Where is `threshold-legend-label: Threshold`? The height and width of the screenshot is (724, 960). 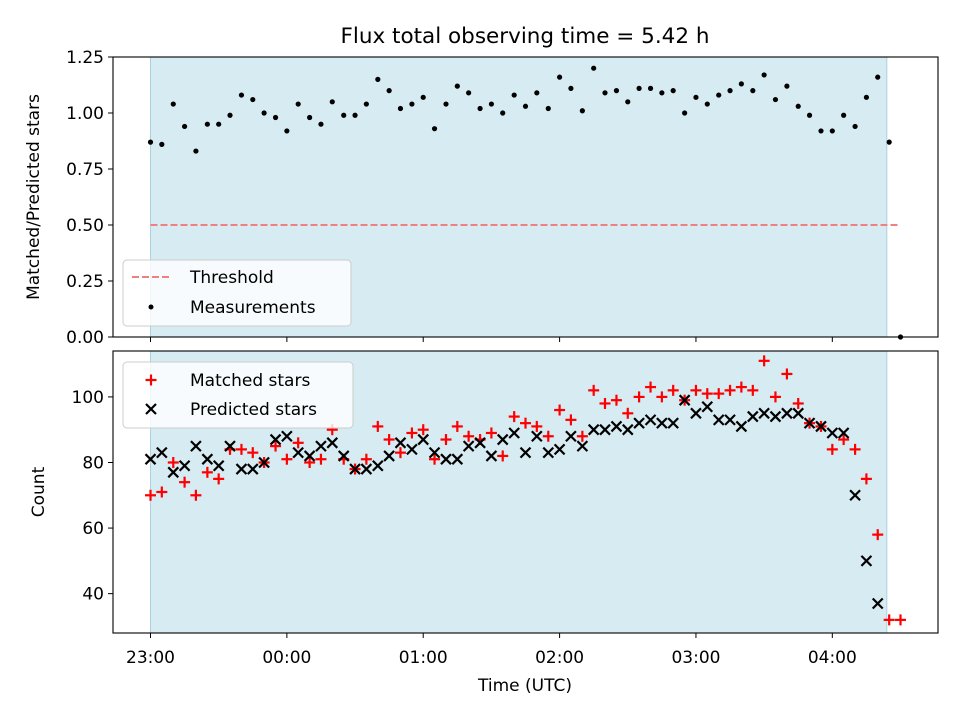 threshold-legend-label: Threshold is located at coordinates (231, 278).